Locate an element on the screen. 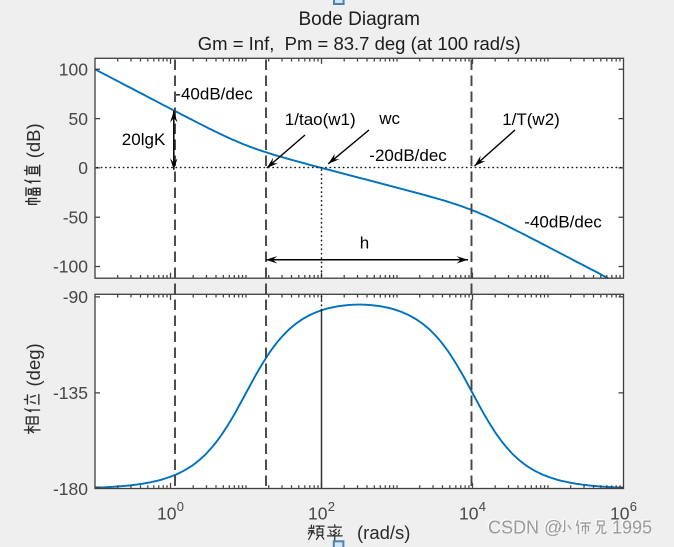  svg-text: 6 is located at coordinates (633, 506).